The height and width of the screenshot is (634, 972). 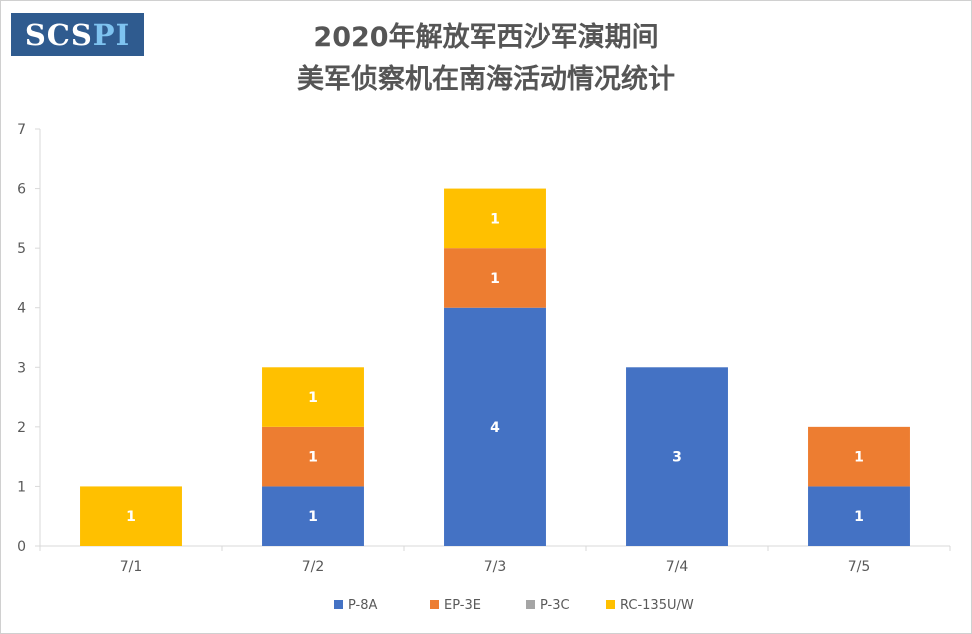 What do you see at coordinates (555, 605) in the screenshot?
I see `legend-label: P-3C` at bounding box center [555, 605].